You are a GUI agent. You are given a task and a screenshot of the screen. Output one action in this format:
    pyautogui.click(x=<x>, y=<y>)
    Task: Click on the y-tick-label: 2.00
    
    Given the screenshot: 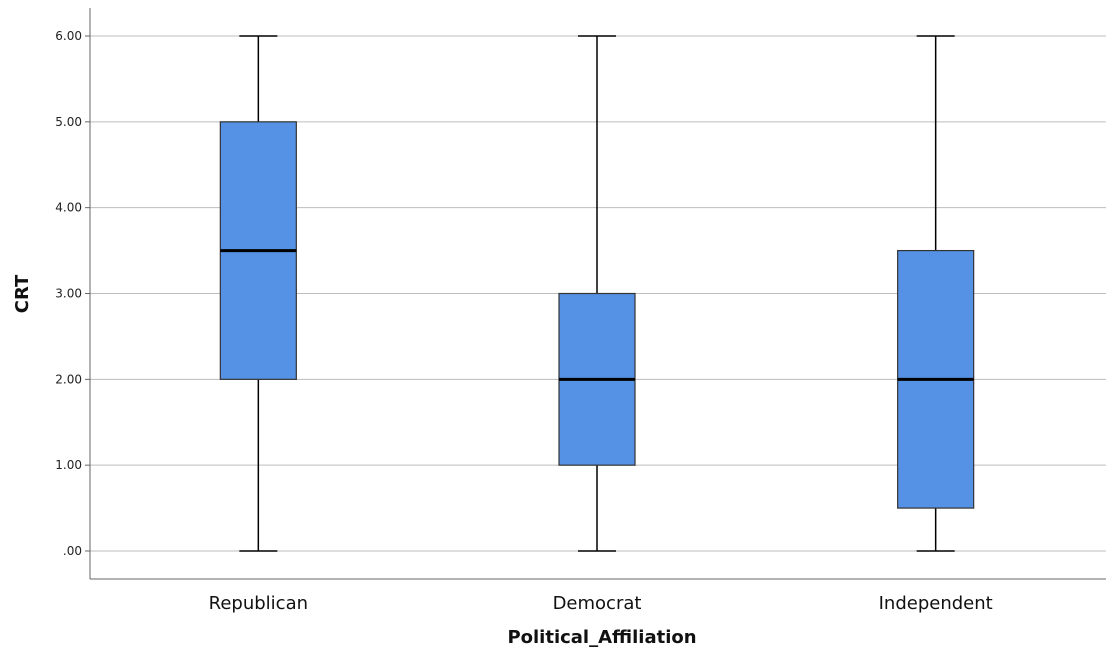 What is the action you would take?
    pyautogui.click(x=68, y=379)
    